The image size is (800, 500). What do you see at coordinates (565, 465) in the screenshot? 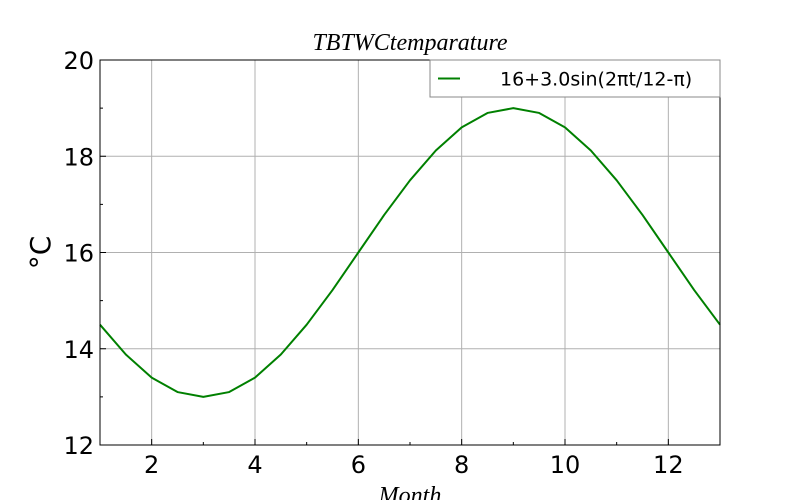
I see `x-tick-label: 10` at bounding box center [565, 465].